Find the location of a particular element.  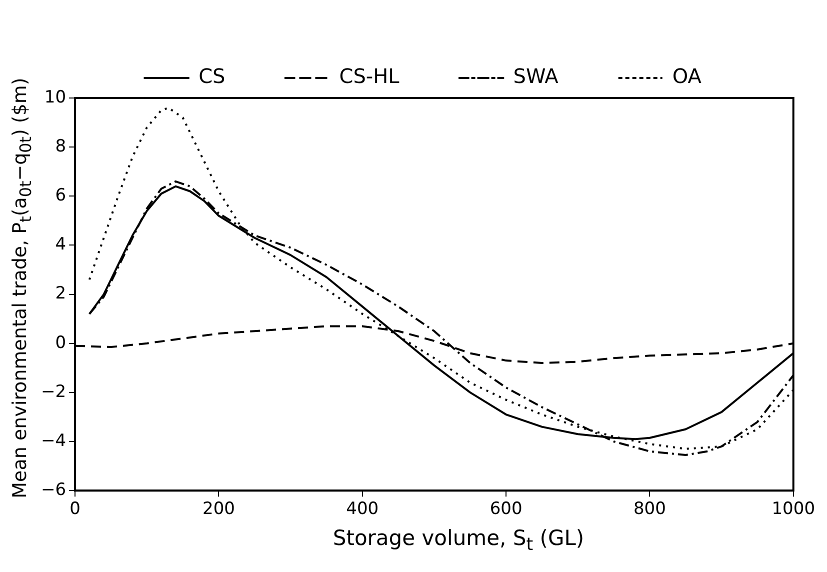

y-tick-label: 0 is located at coordinates (60, 342).